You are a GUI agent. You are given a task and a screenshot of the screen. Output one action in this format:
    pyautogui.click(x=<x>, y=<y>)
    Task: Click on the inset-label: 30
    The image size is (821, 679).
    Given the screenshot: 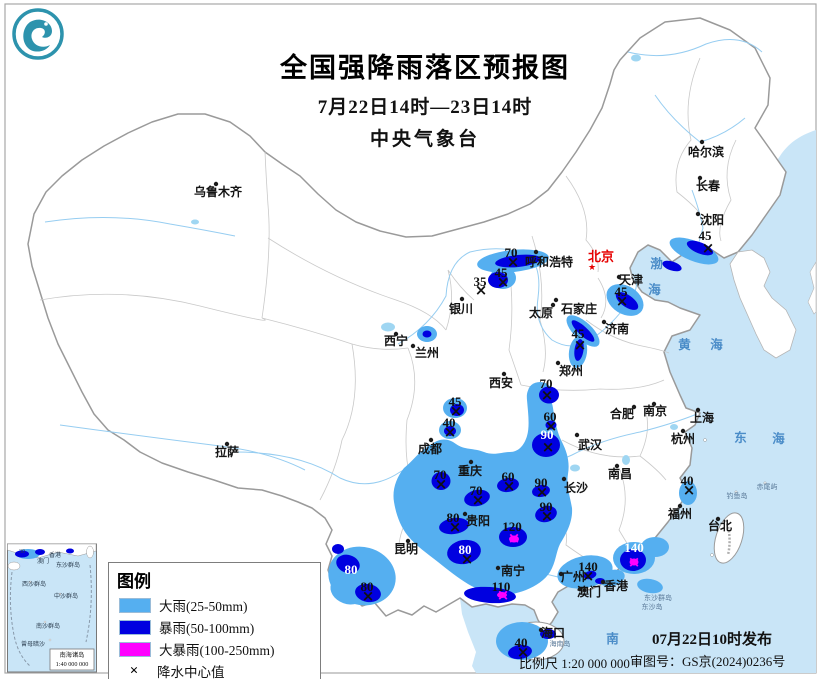 What is the action you would take?
    pyautogui.click(x=22, y=552)
    